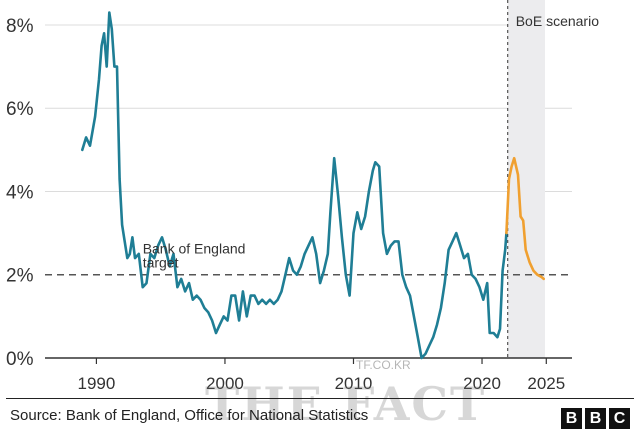 Image resolution: width=640 pixels, height=439 pixels. Describe the element at coordinates (225, 383) in the screenshot. I see `x-tick-label: 2000` at that location.